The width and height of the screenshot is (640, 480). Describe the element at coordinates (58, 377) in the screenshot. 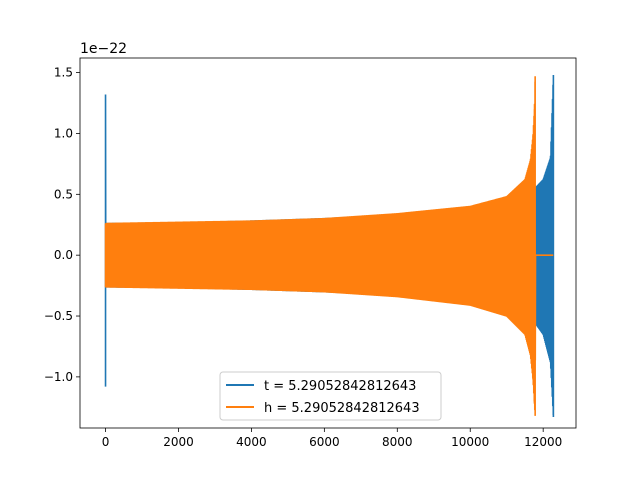

I see `y-tick-label: −1.0` at that location.